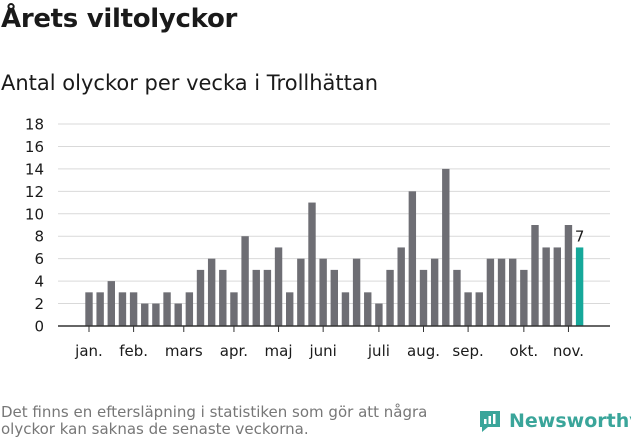 The image size is (631, 439). I want to click on y-tick-label: 2, so click(39, 304).